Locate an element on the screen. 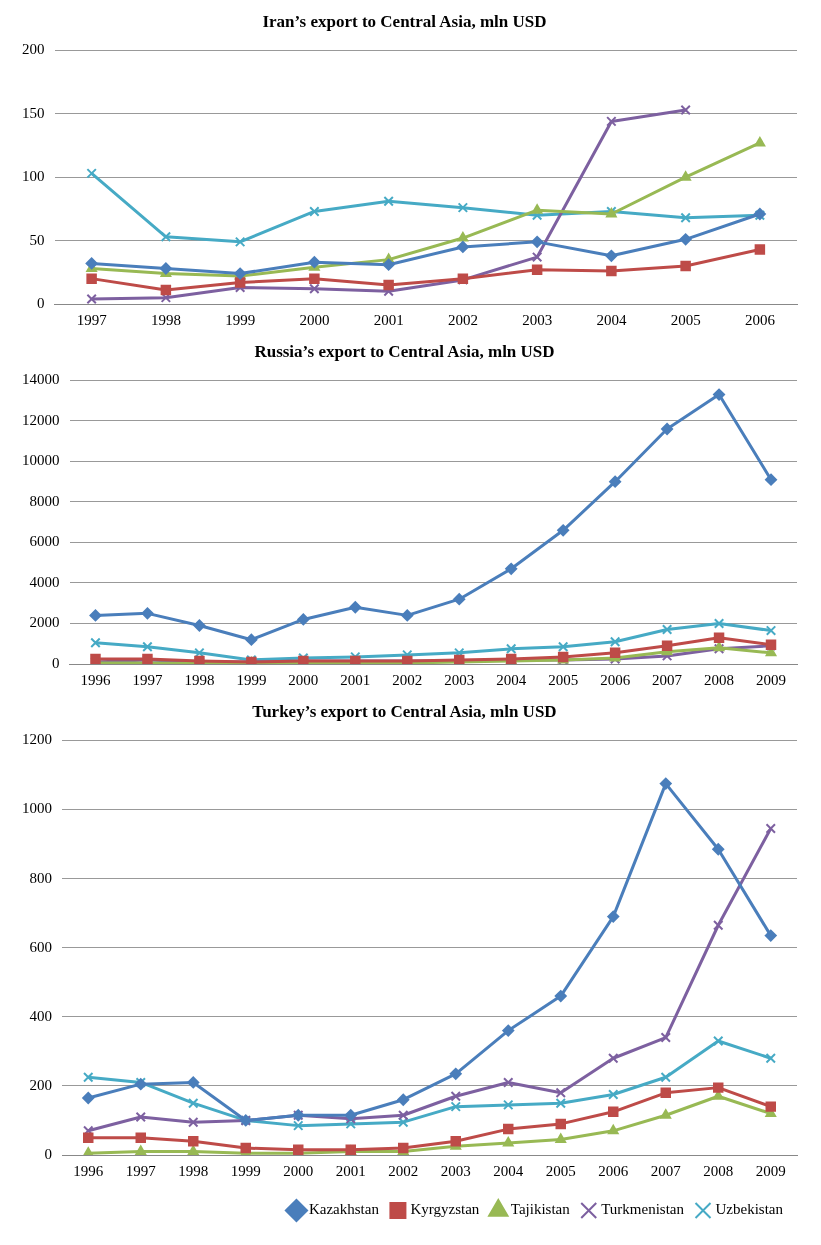 The height and width of the screenshot is (1245, 821). y-tick-label: 100 is located at coordinates (33, 176).